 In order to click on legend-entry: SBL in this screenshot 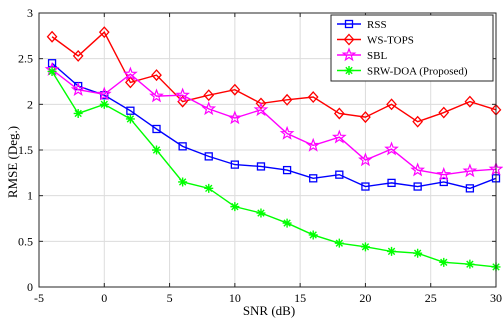, I will do `click(362, 54)`.